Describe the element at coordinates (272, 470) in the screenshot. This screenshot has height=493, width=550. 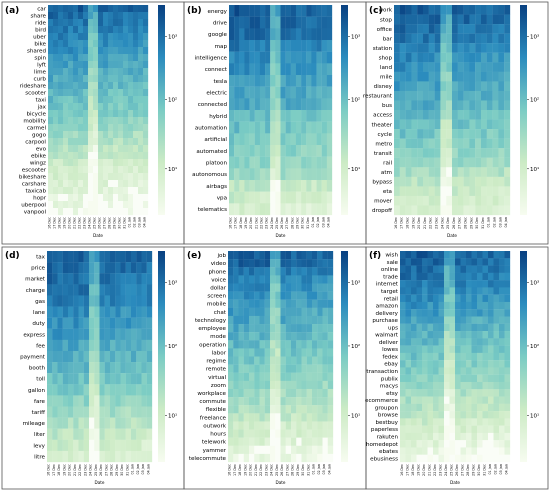
I see `x-tick-label: 24 Dec` at that location.